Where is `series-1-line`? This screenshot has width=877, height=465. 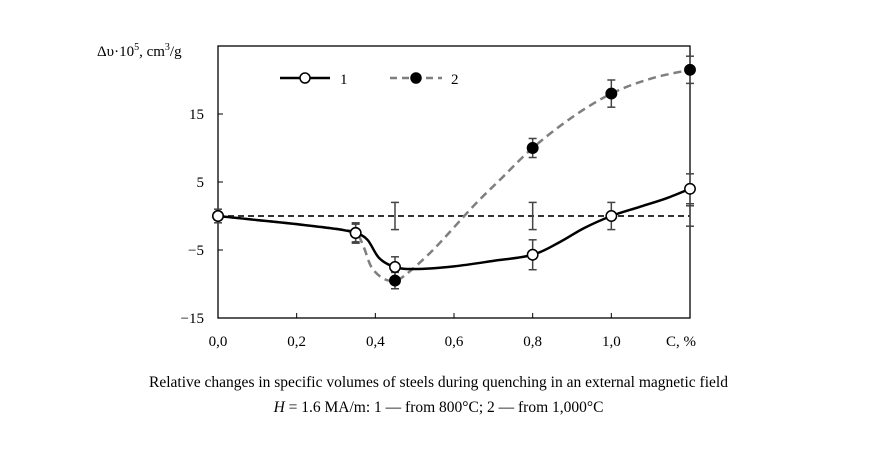 series-1-line is located at coordinates (454, 229).